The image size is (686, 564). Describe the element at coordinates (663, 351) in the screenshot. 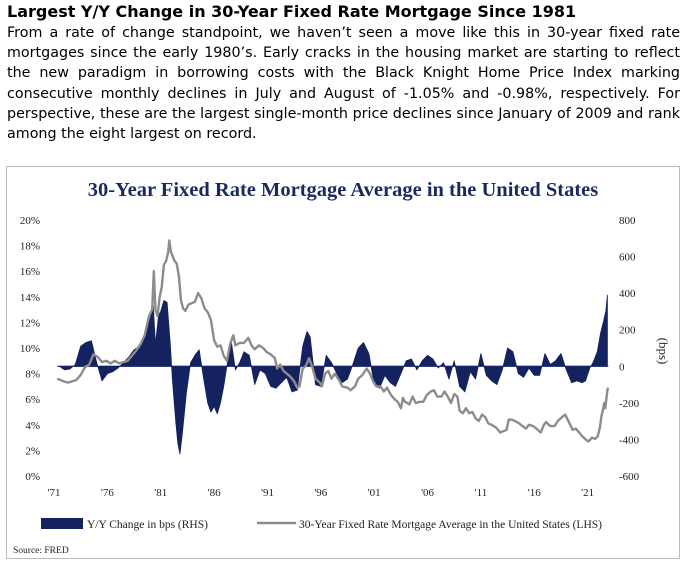

I see `right-axis-label: (bps)` at that location.